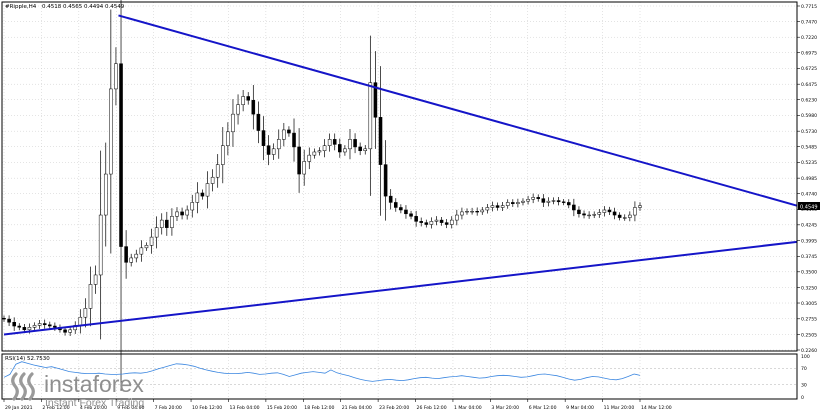  I want to click on rsi-grid, so click(399, 376).